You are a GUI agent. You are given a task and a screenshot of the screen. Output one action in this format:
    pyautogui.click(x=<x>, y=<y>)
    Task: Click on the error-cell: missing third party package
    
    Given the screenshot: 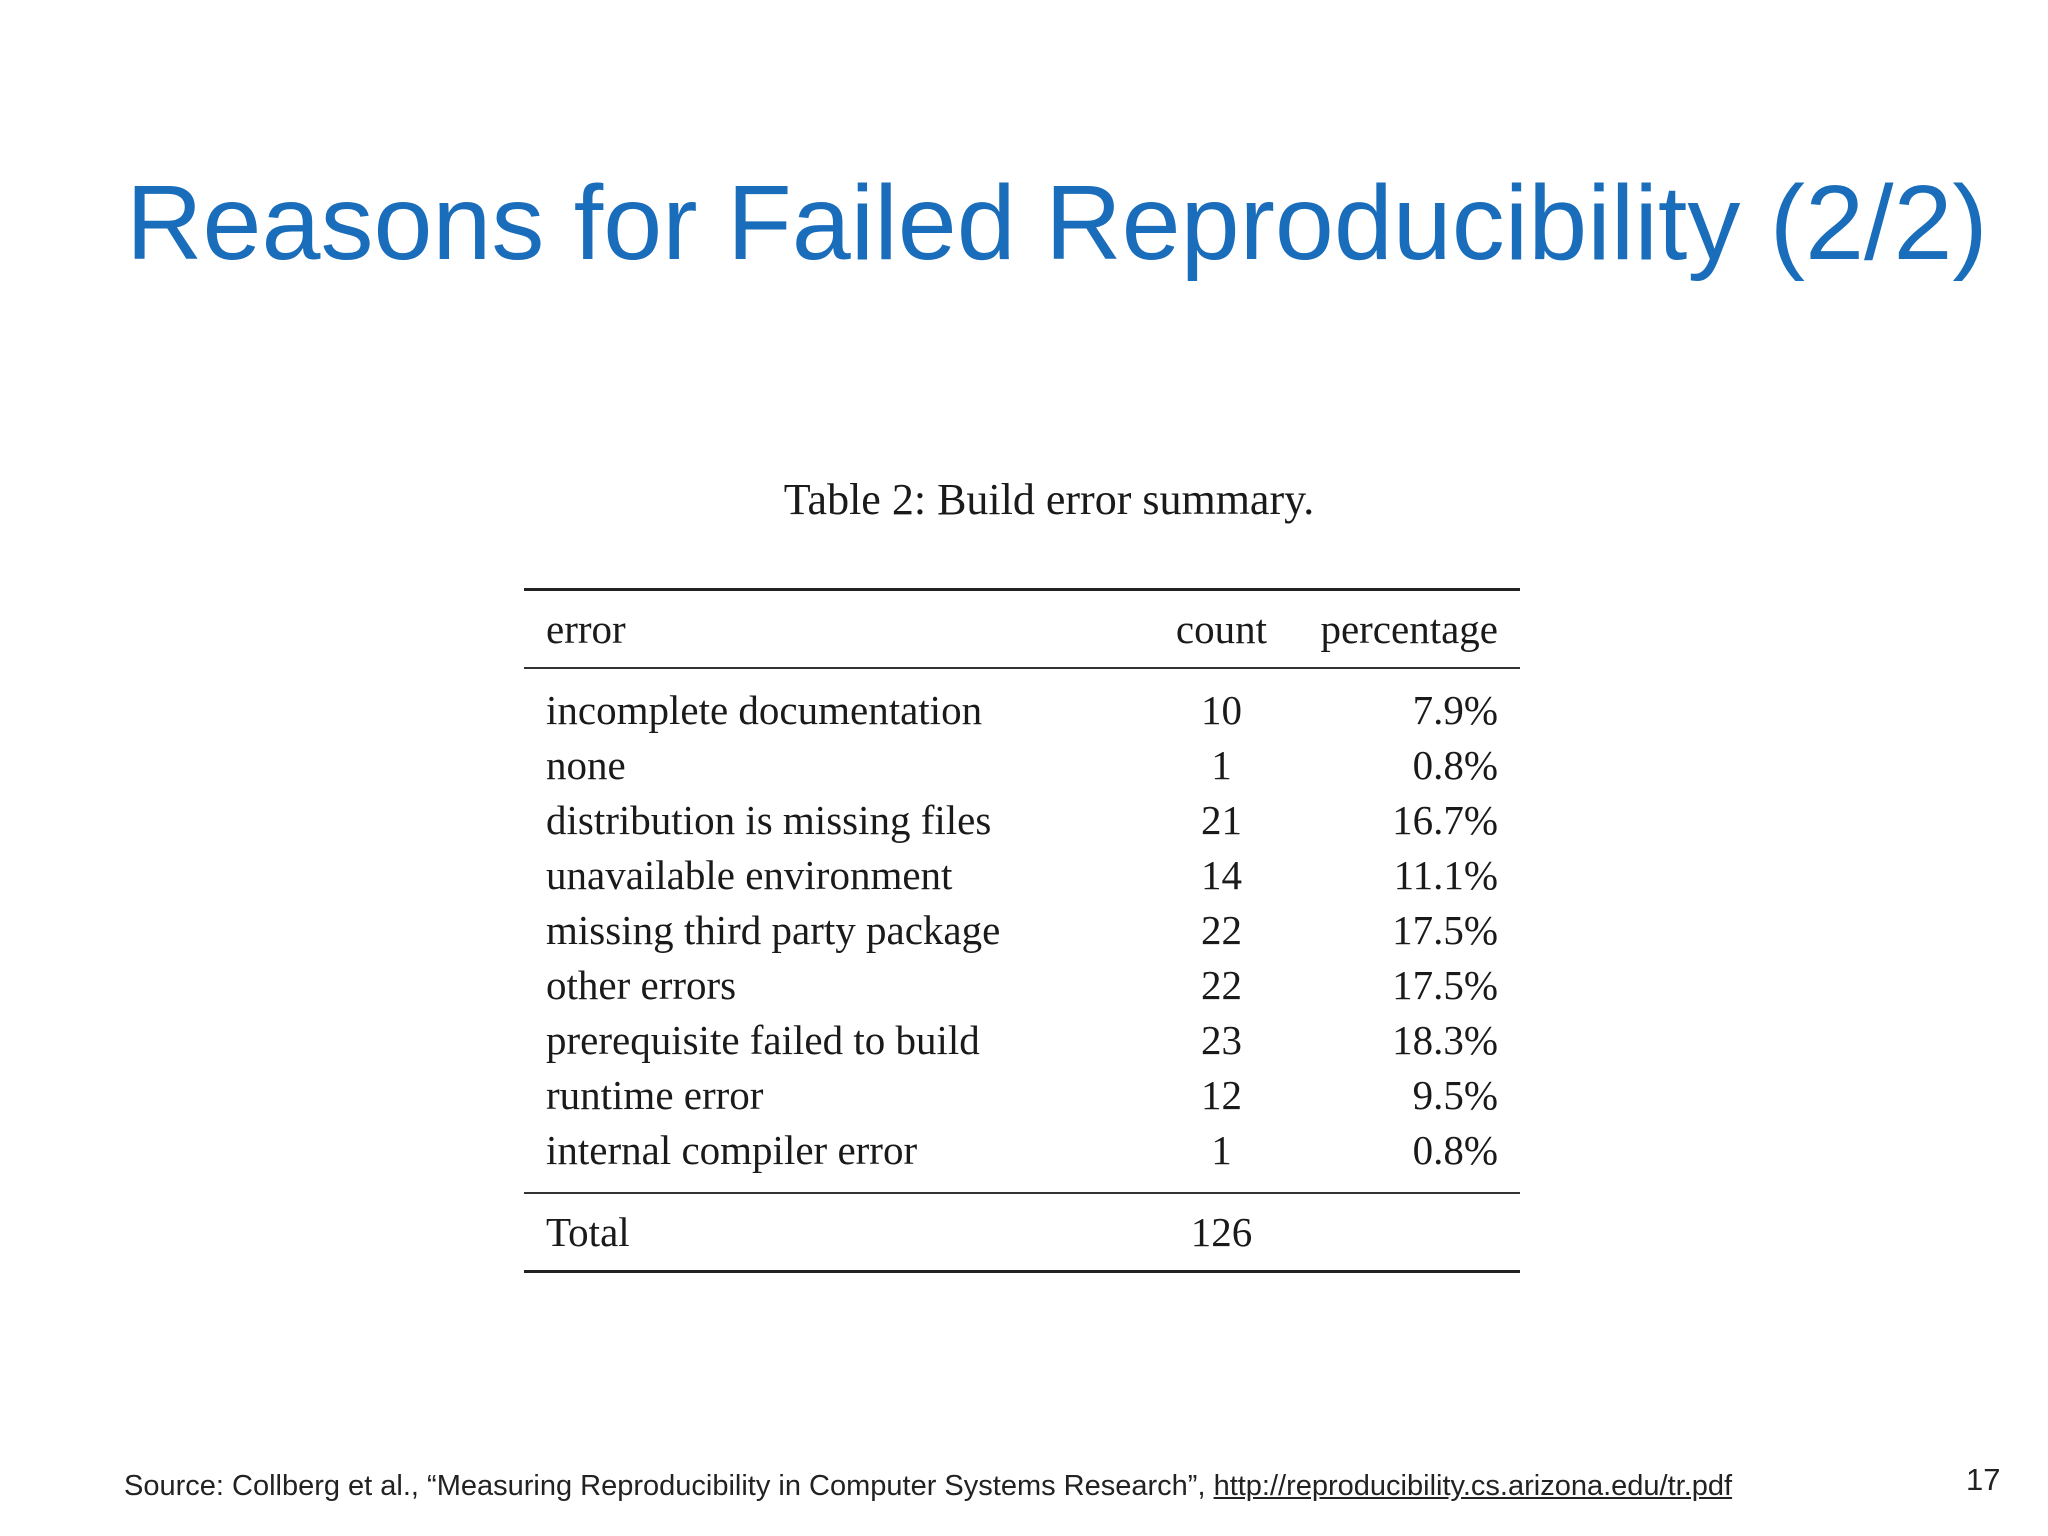 What is the action you would take?
    pyautogui.click(x=773, y=930)
    